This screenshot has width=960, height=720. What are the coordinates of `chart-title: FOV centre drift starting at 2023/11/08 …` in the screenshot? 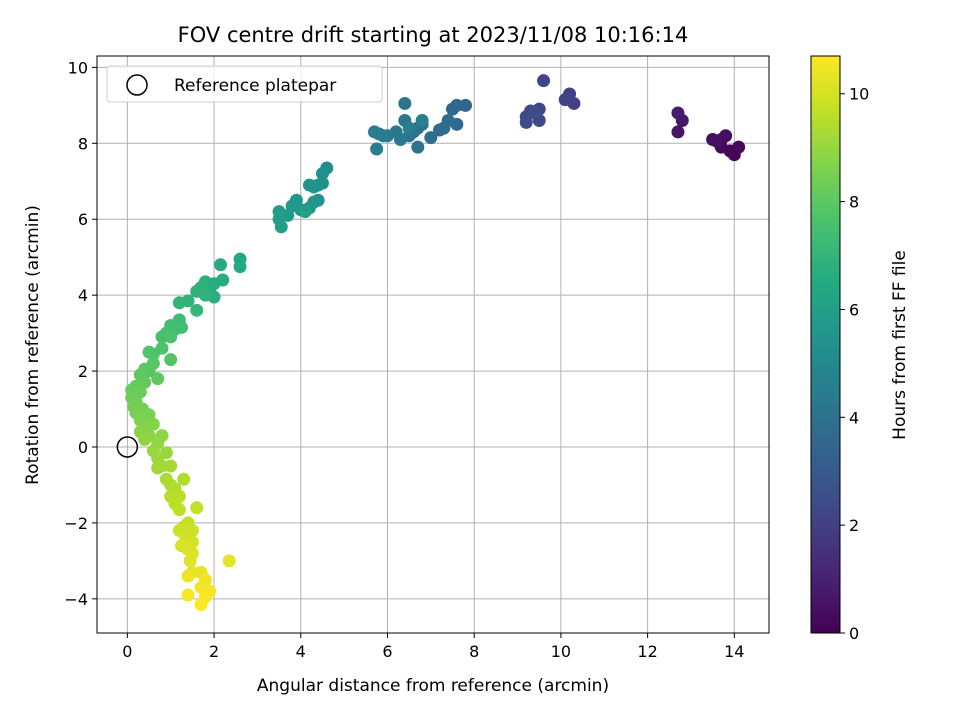 It's located at (433, 35).